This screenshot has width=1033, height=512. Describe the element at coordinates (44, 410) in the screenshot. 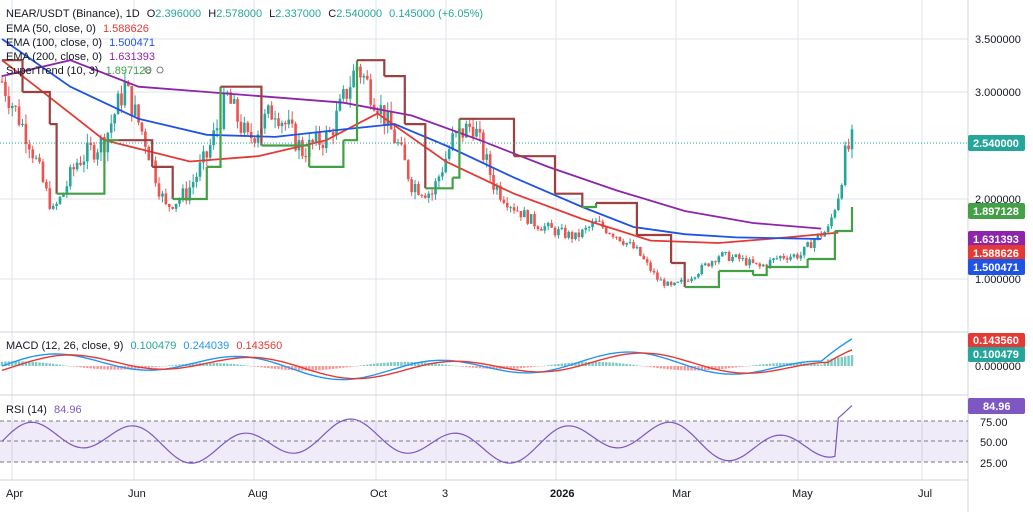

I see `legend-rsi-row: RSI (14) 84.96` at that location.